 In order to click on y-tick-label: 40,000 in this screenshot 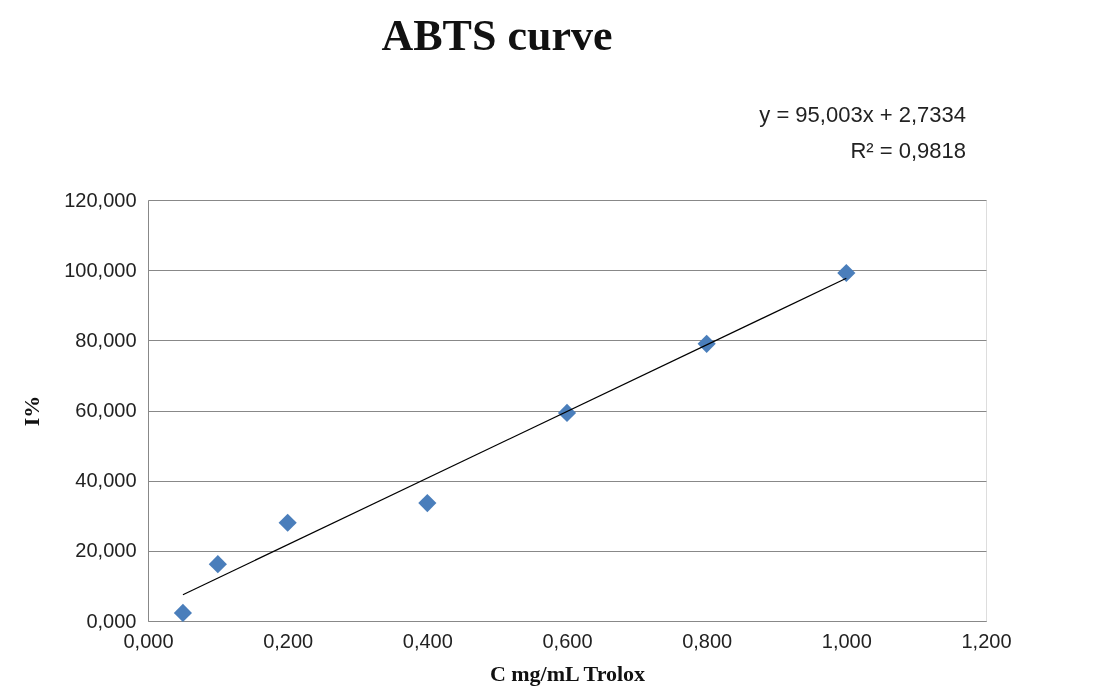, I will do `click(106, 480)`.